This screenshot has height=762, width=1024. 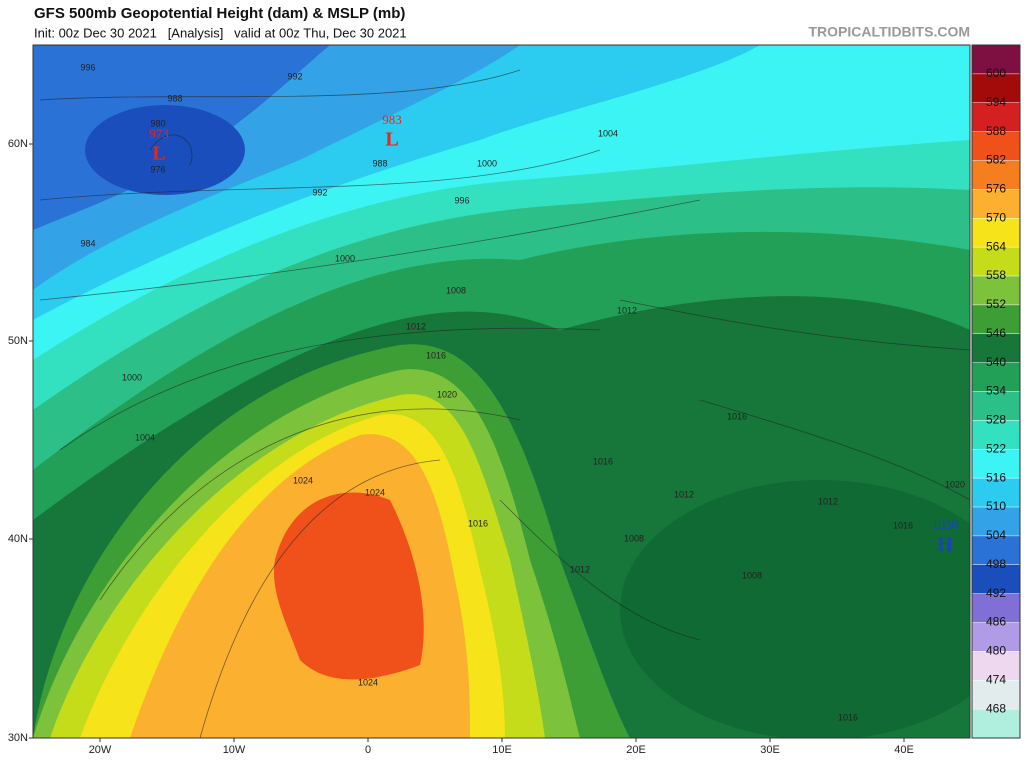 What do you see at coordinates (996, 679) in the screenshot?
I see `colorbar-label: 474` at bounding box center [996, 679].